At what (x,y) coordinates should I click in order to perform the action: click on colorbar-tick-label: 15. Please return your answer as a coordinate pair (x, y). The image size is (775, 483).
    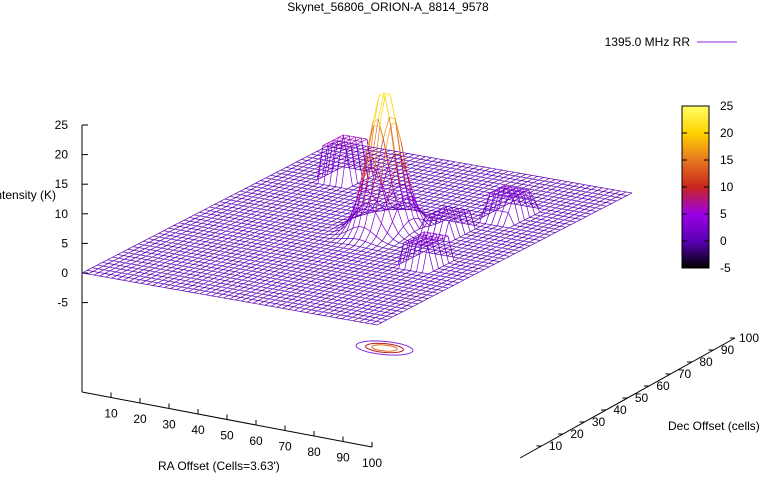
    Looking at the image, I should click on (727, 160).